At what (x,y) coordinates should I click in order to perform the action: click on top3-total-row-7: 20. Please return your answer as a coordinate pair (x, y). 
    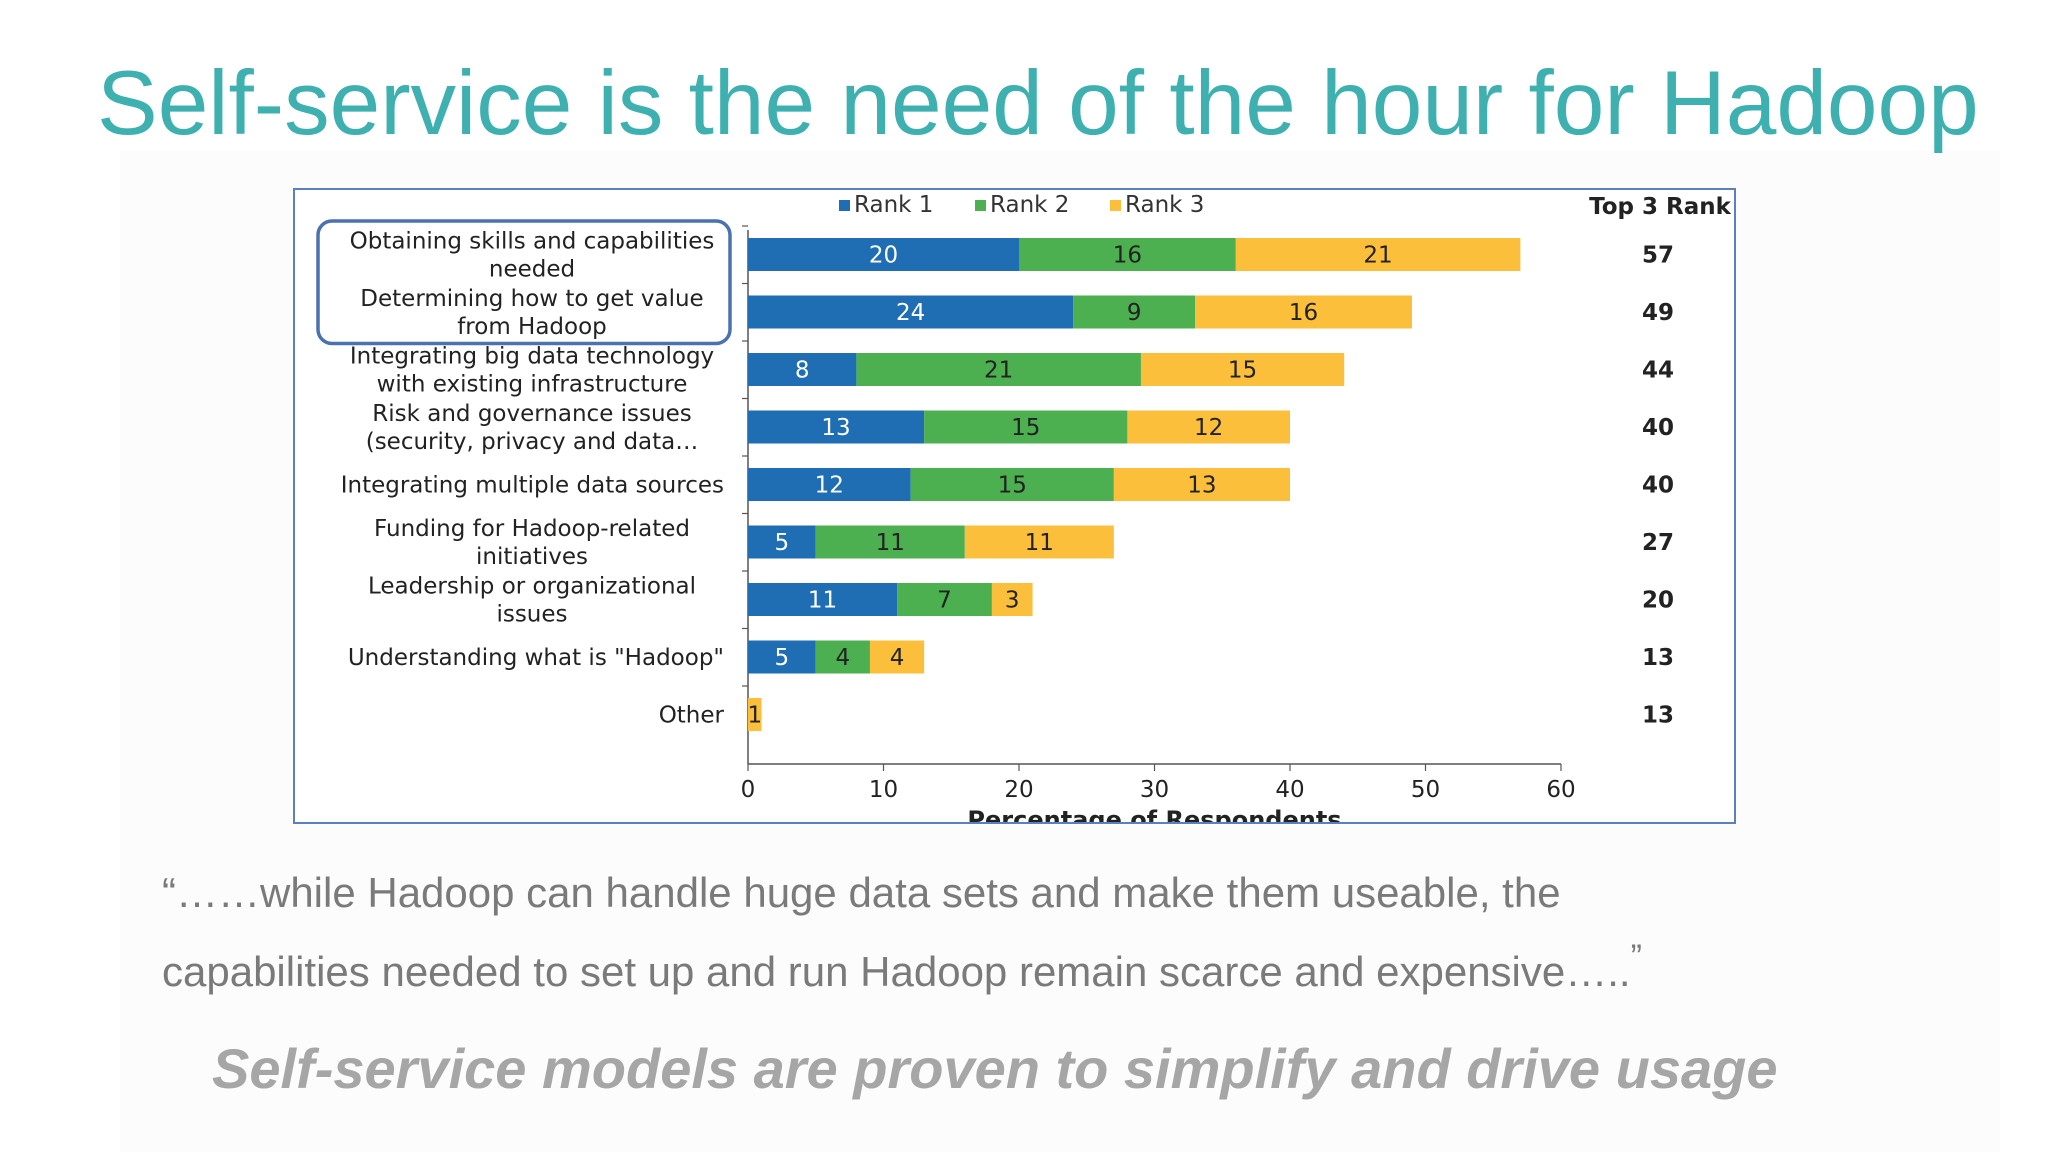
    Looking at the image, I should click on (1658, 601).